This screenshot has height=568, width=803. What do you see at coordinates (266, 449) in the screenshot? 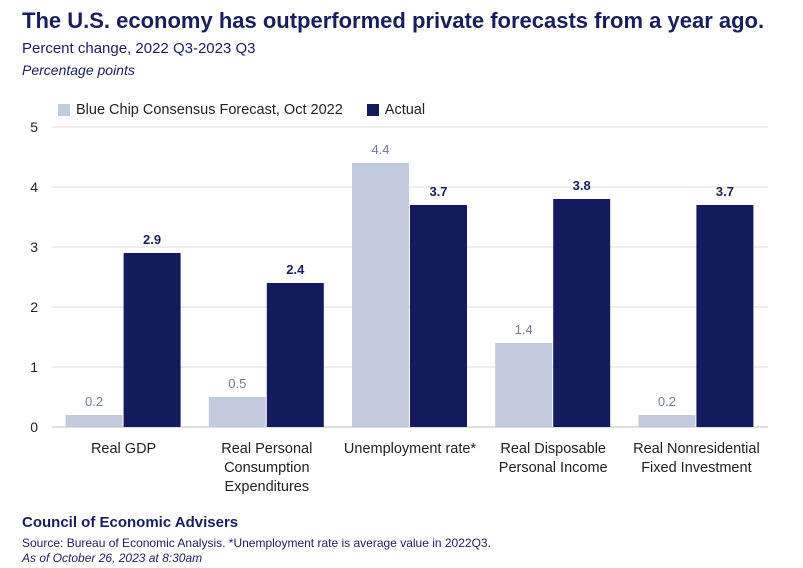
I see `x-tick-label: Real Personal` at bounding box center [266, 449].